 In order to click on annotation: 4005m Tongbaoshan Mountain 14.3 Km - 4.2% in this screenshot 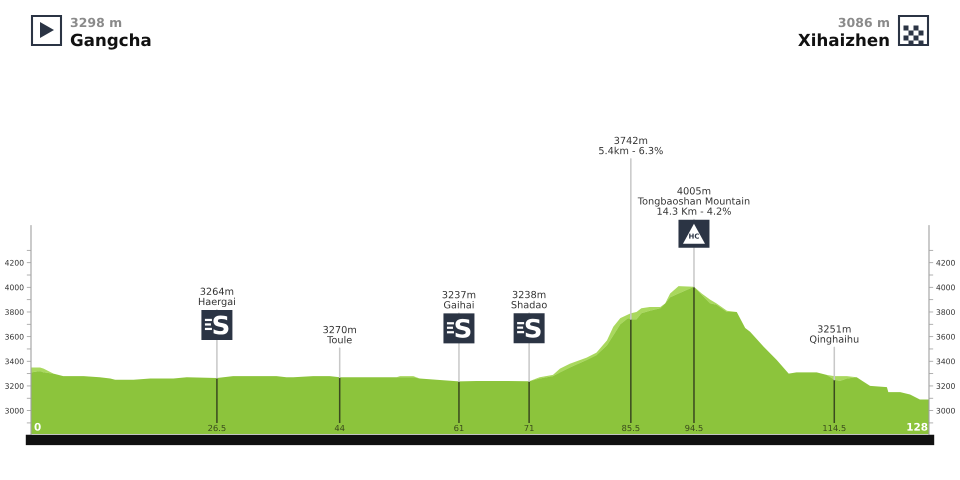, I will do `click(694, 201)`.